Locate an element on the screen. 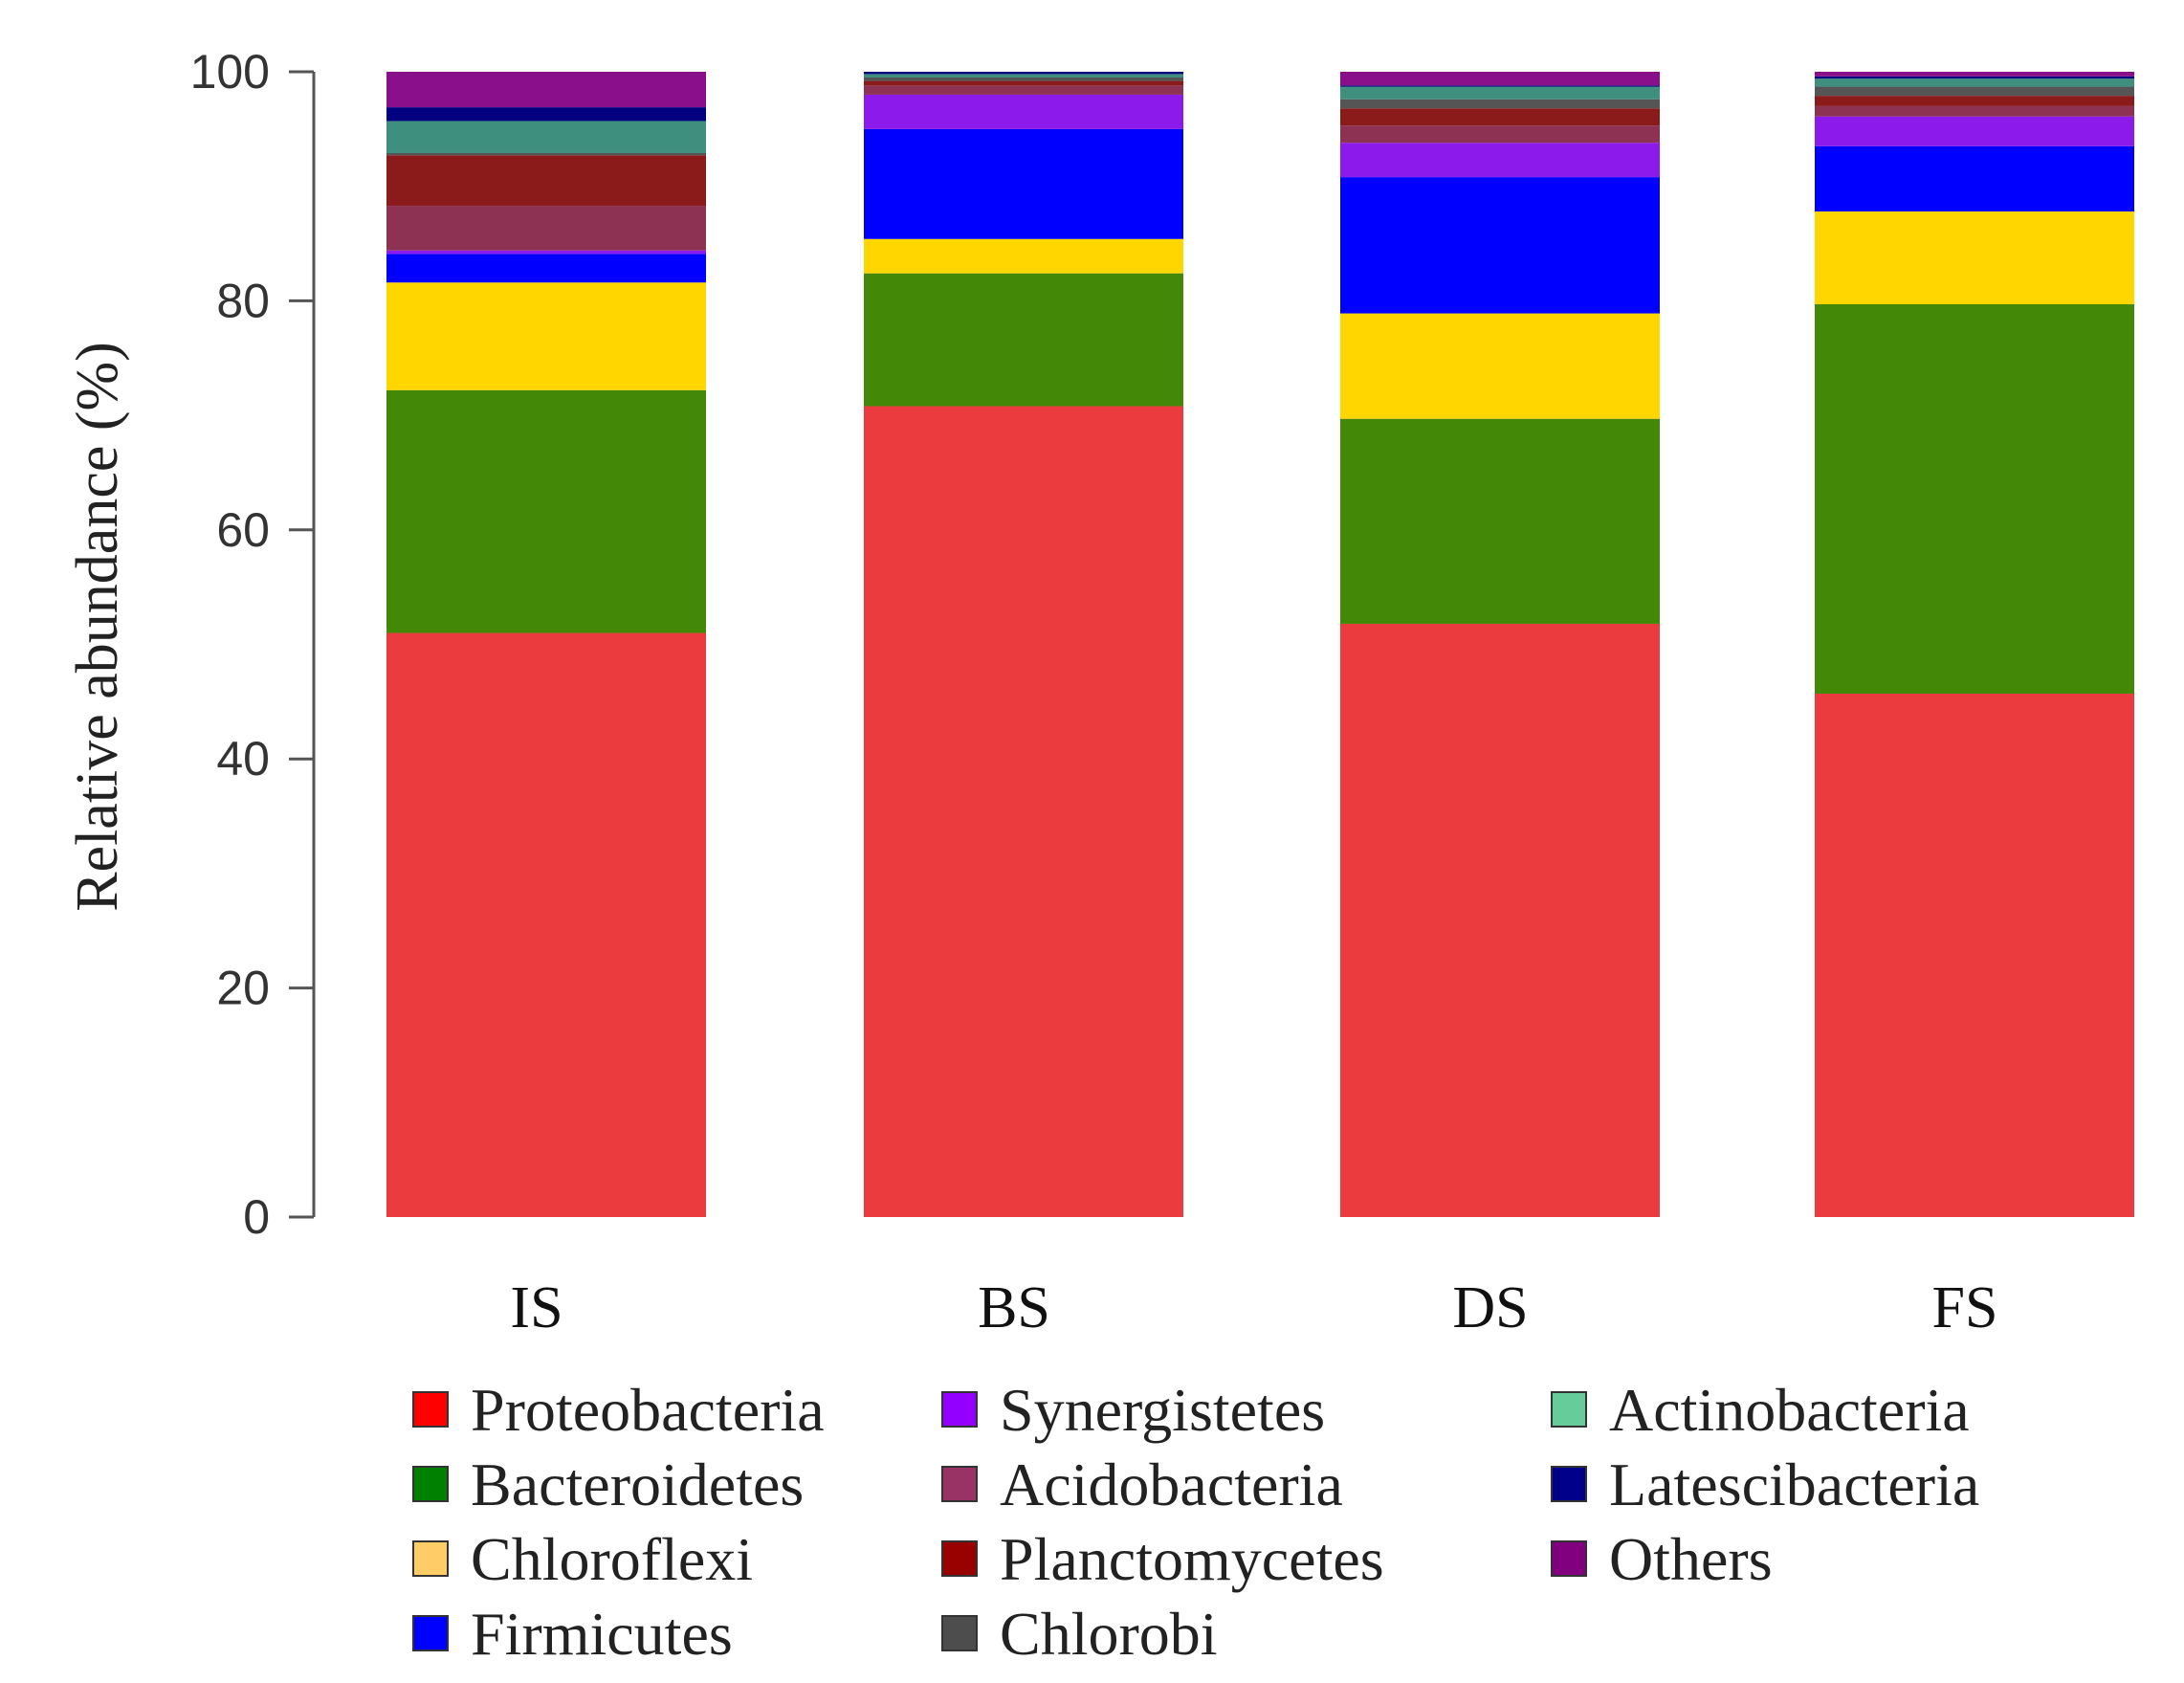  y-tick-label: 0 is located at coordinates (257, 1217).